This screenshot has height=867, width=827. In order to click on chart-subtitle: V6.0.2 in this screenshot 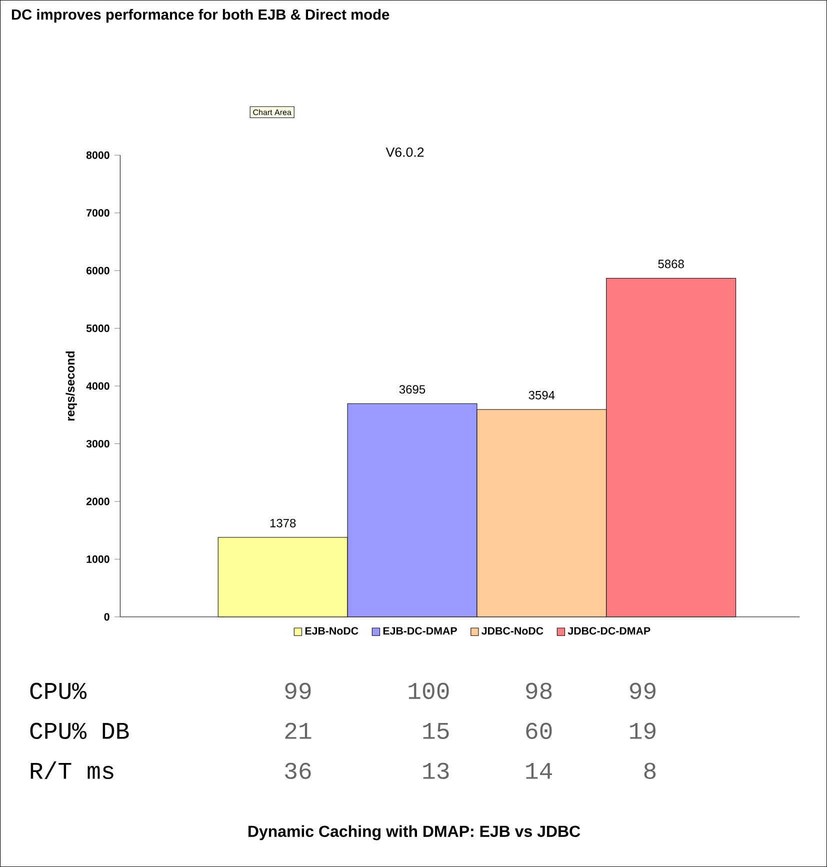, I will do `click(405, 152)`.